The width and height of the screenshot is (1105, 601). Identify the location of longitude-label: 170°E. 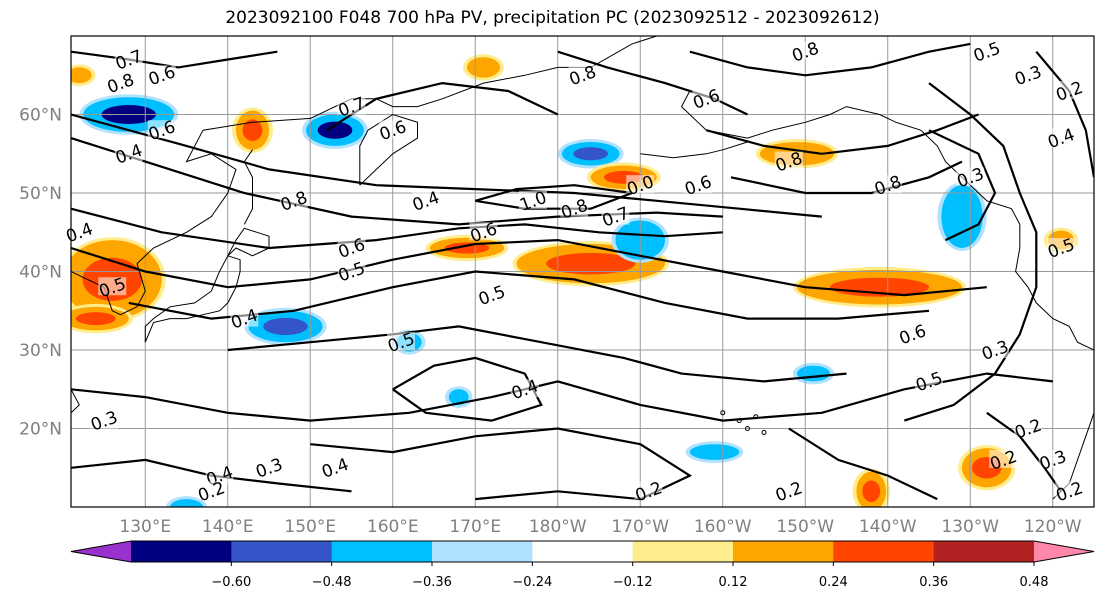
(475, 527).